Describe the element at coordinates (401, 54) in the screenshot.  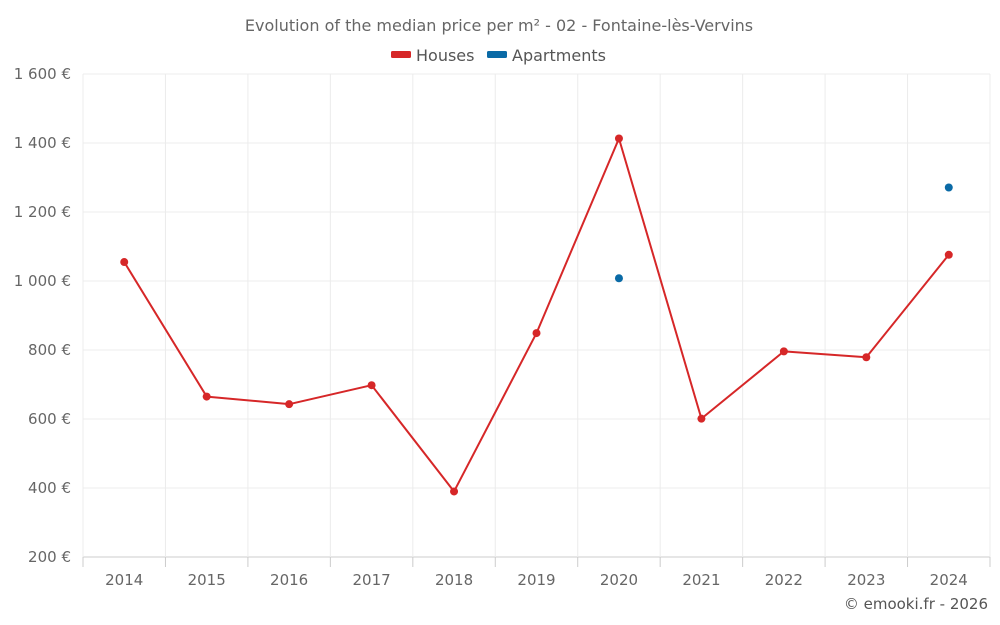
I see `legend-swatch-houses` at that location.